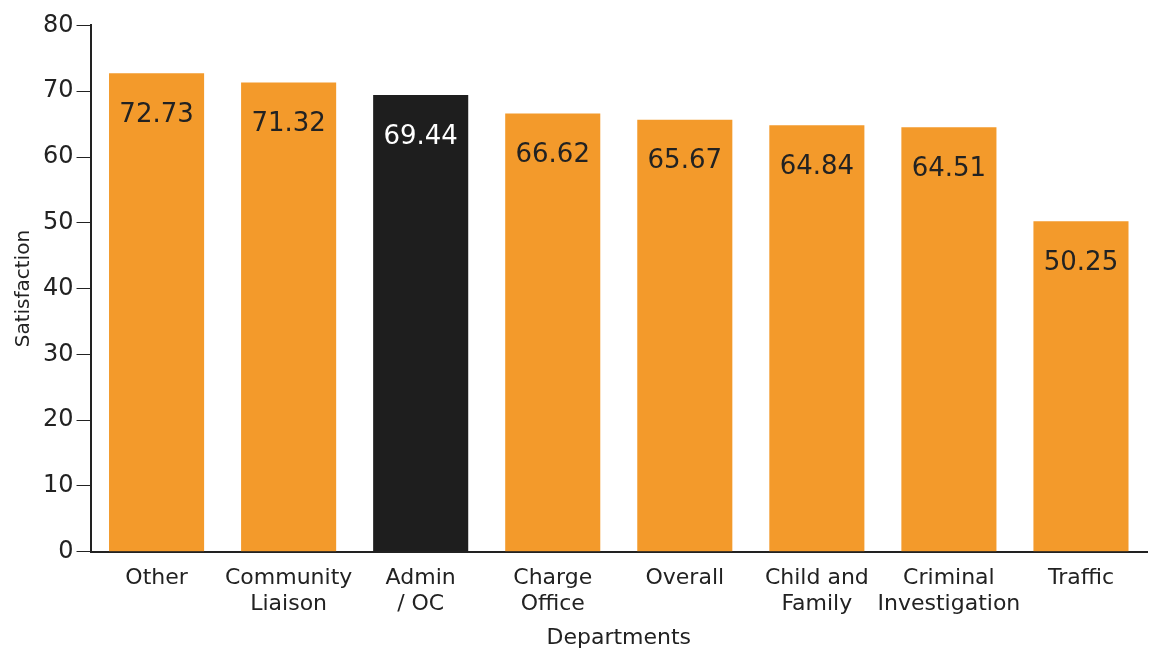 The height and width of the screenshot is (663, 1165). What do you see at coordinates (1081, 260) in the screenshot?
I see `data-label: 50.25` at bounding box center [1081, 260].